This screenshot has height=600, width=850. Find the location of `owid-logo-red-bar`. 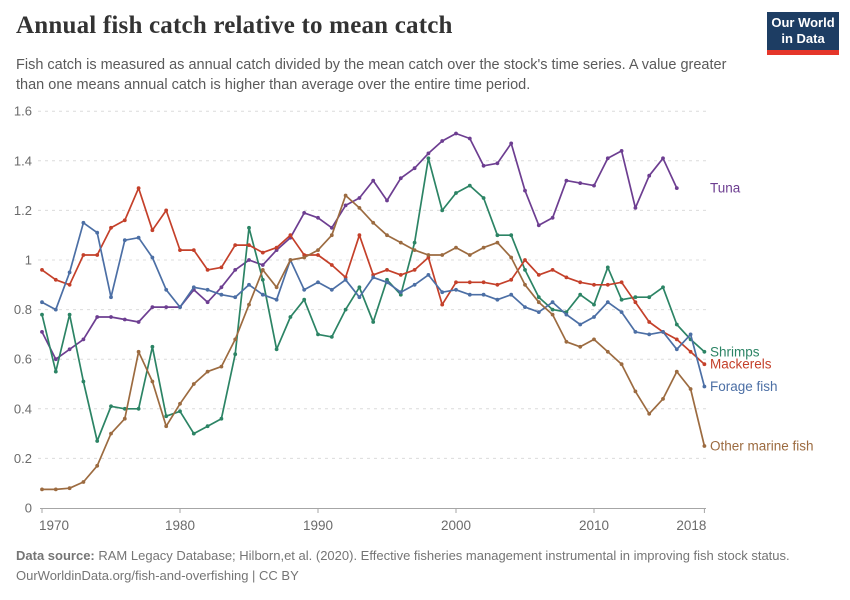

owid-logo-red-bar is located at coordinates (803, 52).